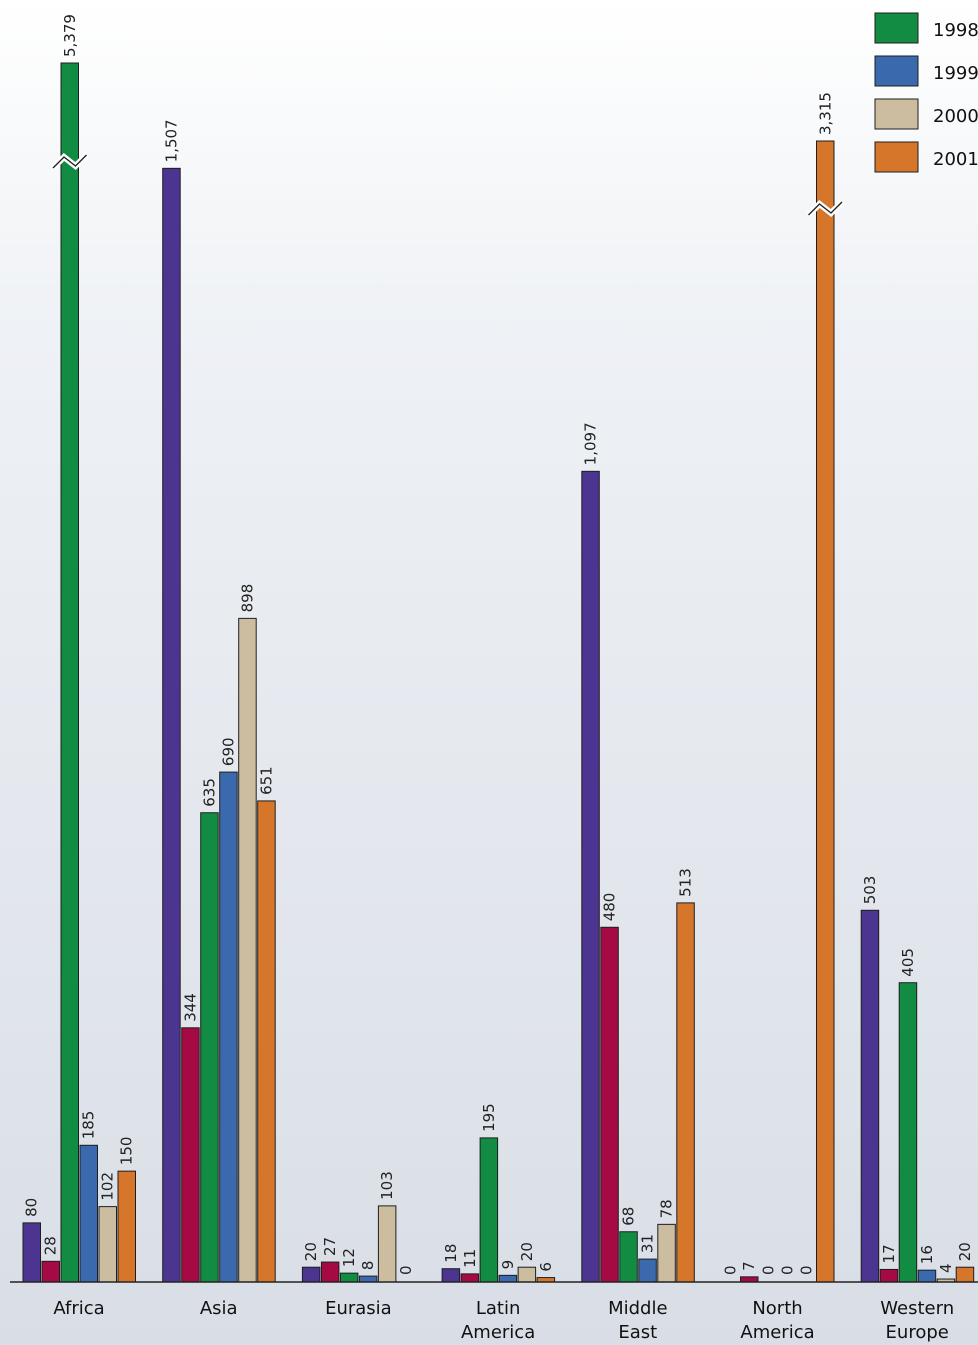 This screenshot has height=1345, width=978. I want to click on value-label: 102, so click(108, 1186).